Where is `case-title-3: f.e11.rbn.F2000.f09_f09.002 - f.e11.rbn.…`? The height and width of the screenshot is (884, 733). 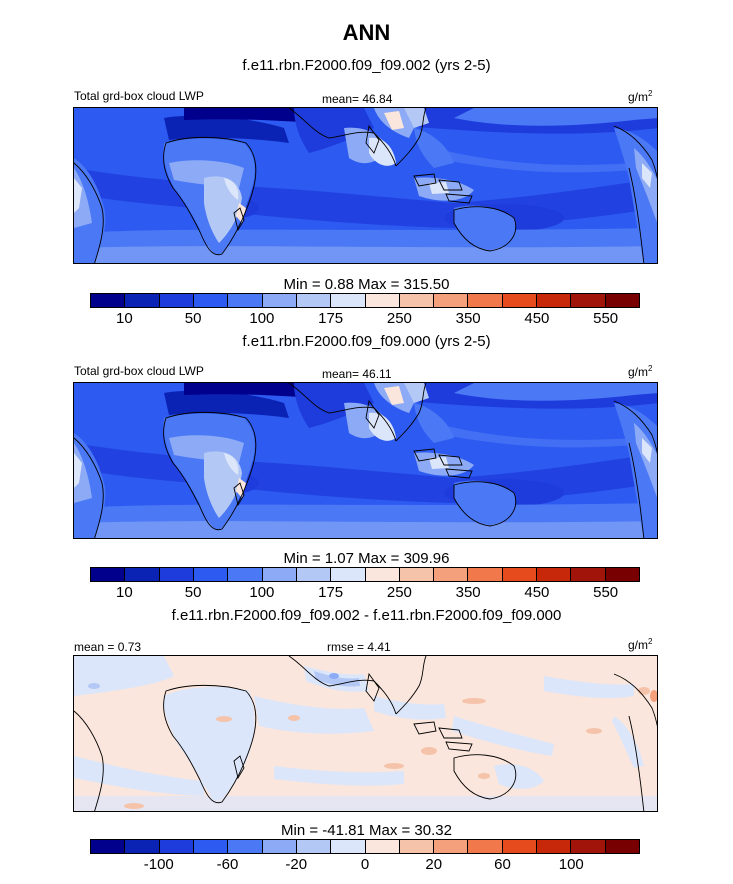 case-title-3: f.e11.rbn.F2000.f09_f09.002 - f.e11.rbn.… is located at coordinates (366, 615).